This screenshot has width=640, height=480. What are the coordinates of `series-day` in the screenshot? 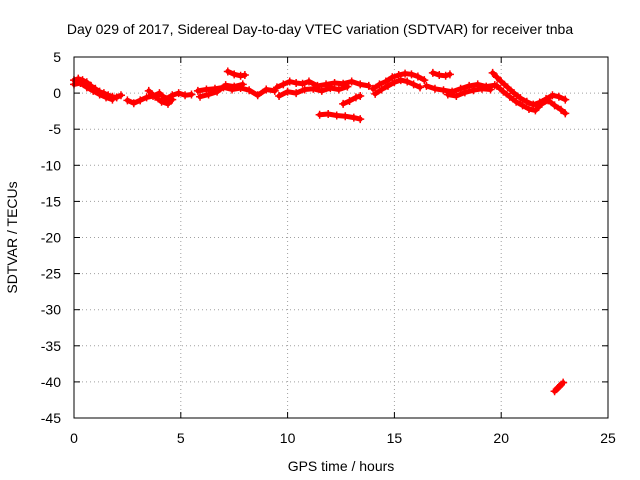 It's located at (322, 84).